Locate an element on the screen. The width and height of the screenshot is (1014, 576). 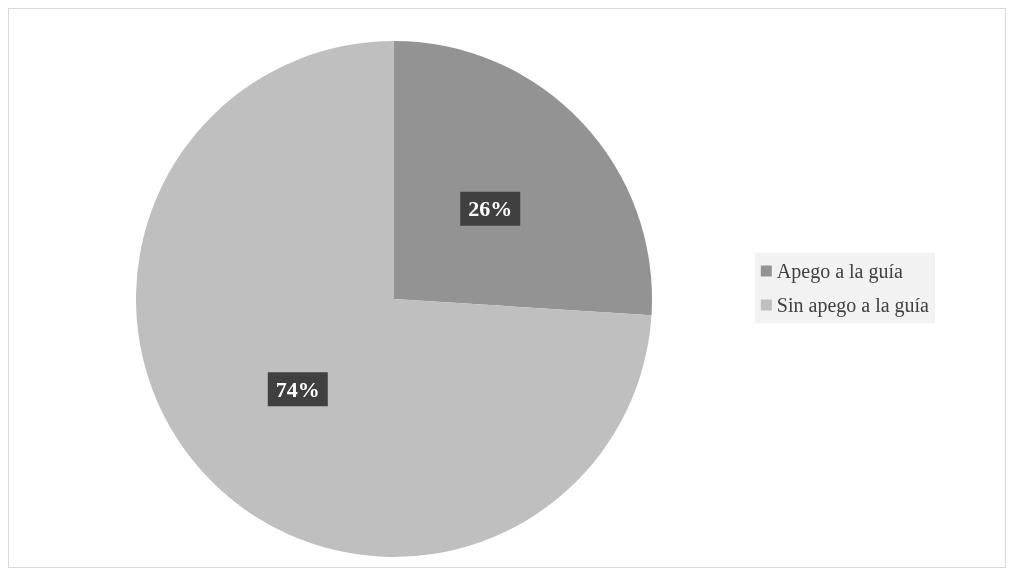
legend-label: Sin apego a la guía is located at coordinates (853, 305).